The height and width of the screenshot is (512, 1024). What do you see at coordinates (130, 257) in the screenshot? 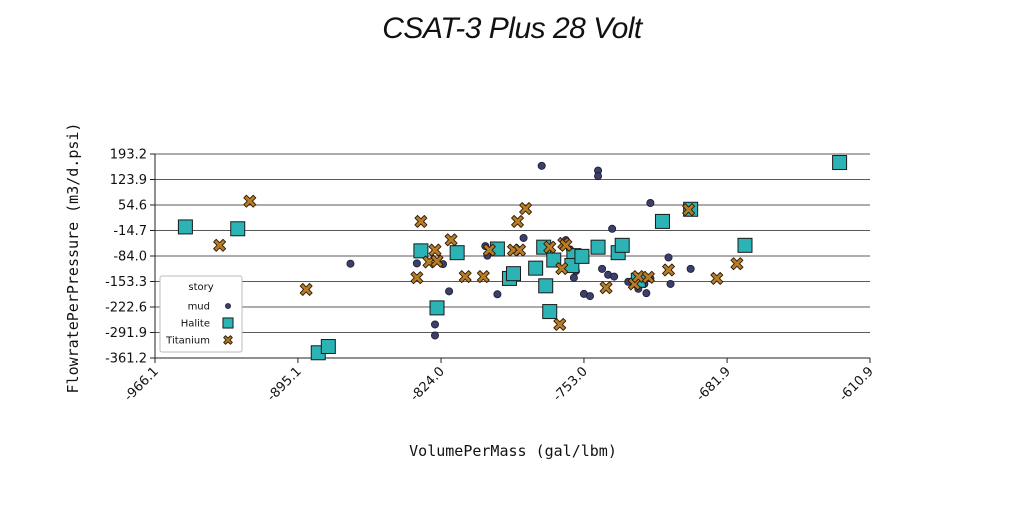
I see `y-tick-label: -84.0` at bounding box center [130, 257].